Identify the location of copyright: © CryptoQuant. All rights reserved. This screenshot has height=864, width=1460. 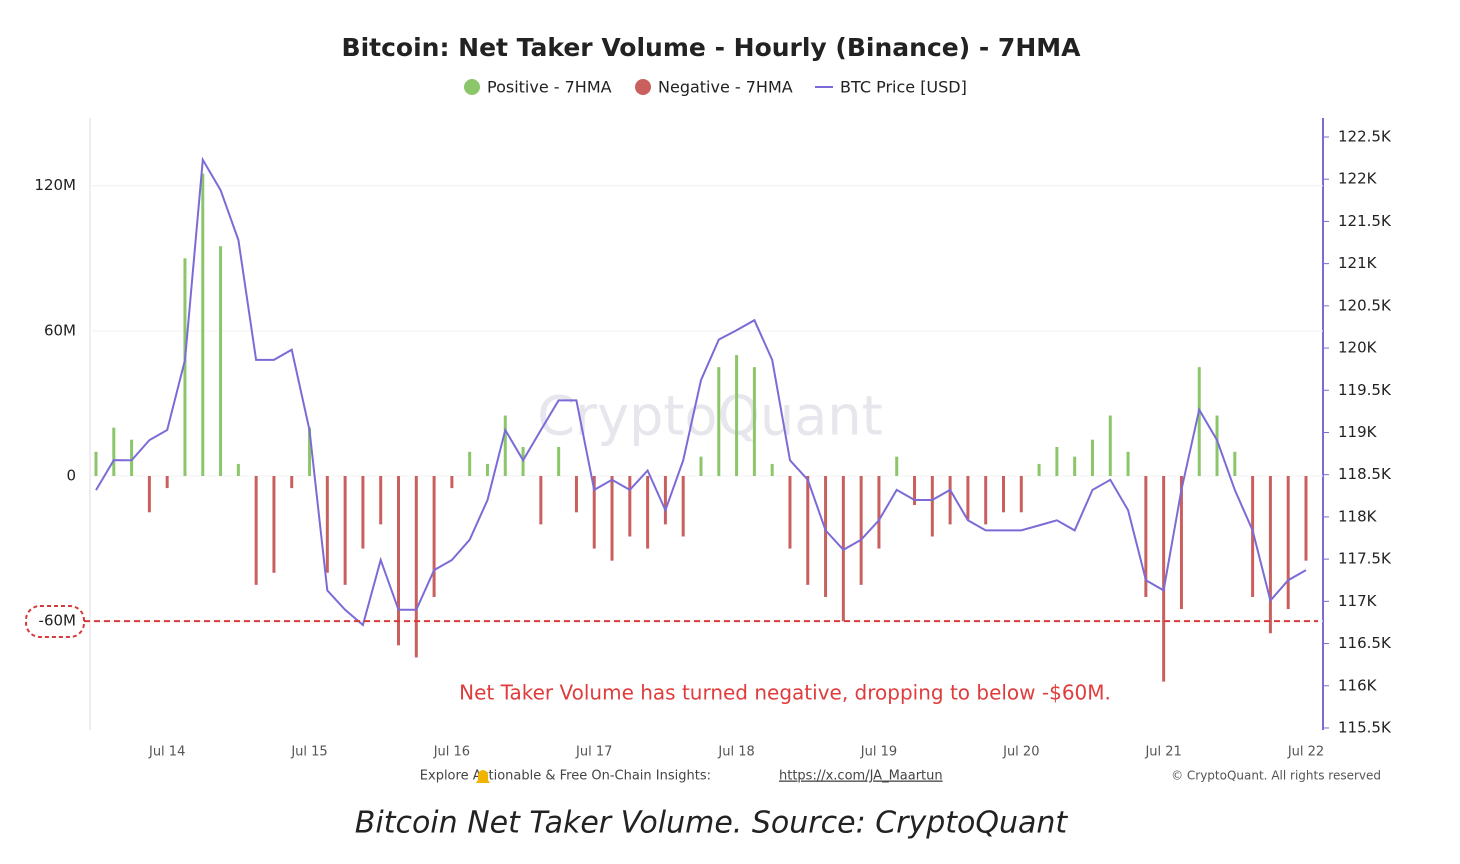
(1276, 776).